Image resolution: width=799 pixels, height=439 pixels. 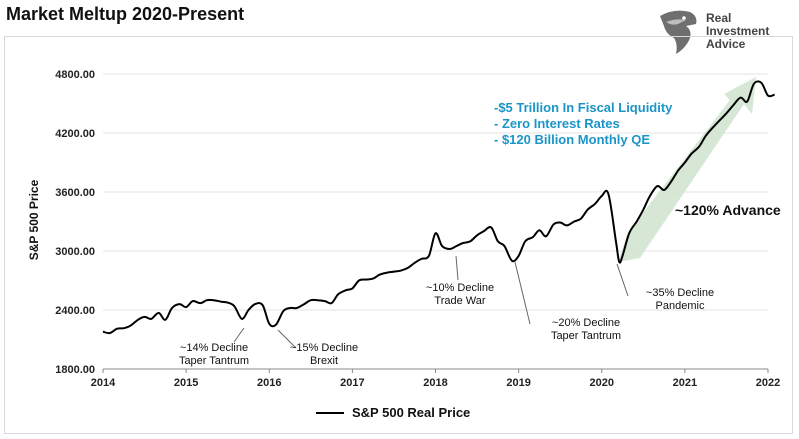 What do you see at coordinates (685, 383) in the screenshot?
I see `x-tick-label: 2021` at bounding box center [685, 383].